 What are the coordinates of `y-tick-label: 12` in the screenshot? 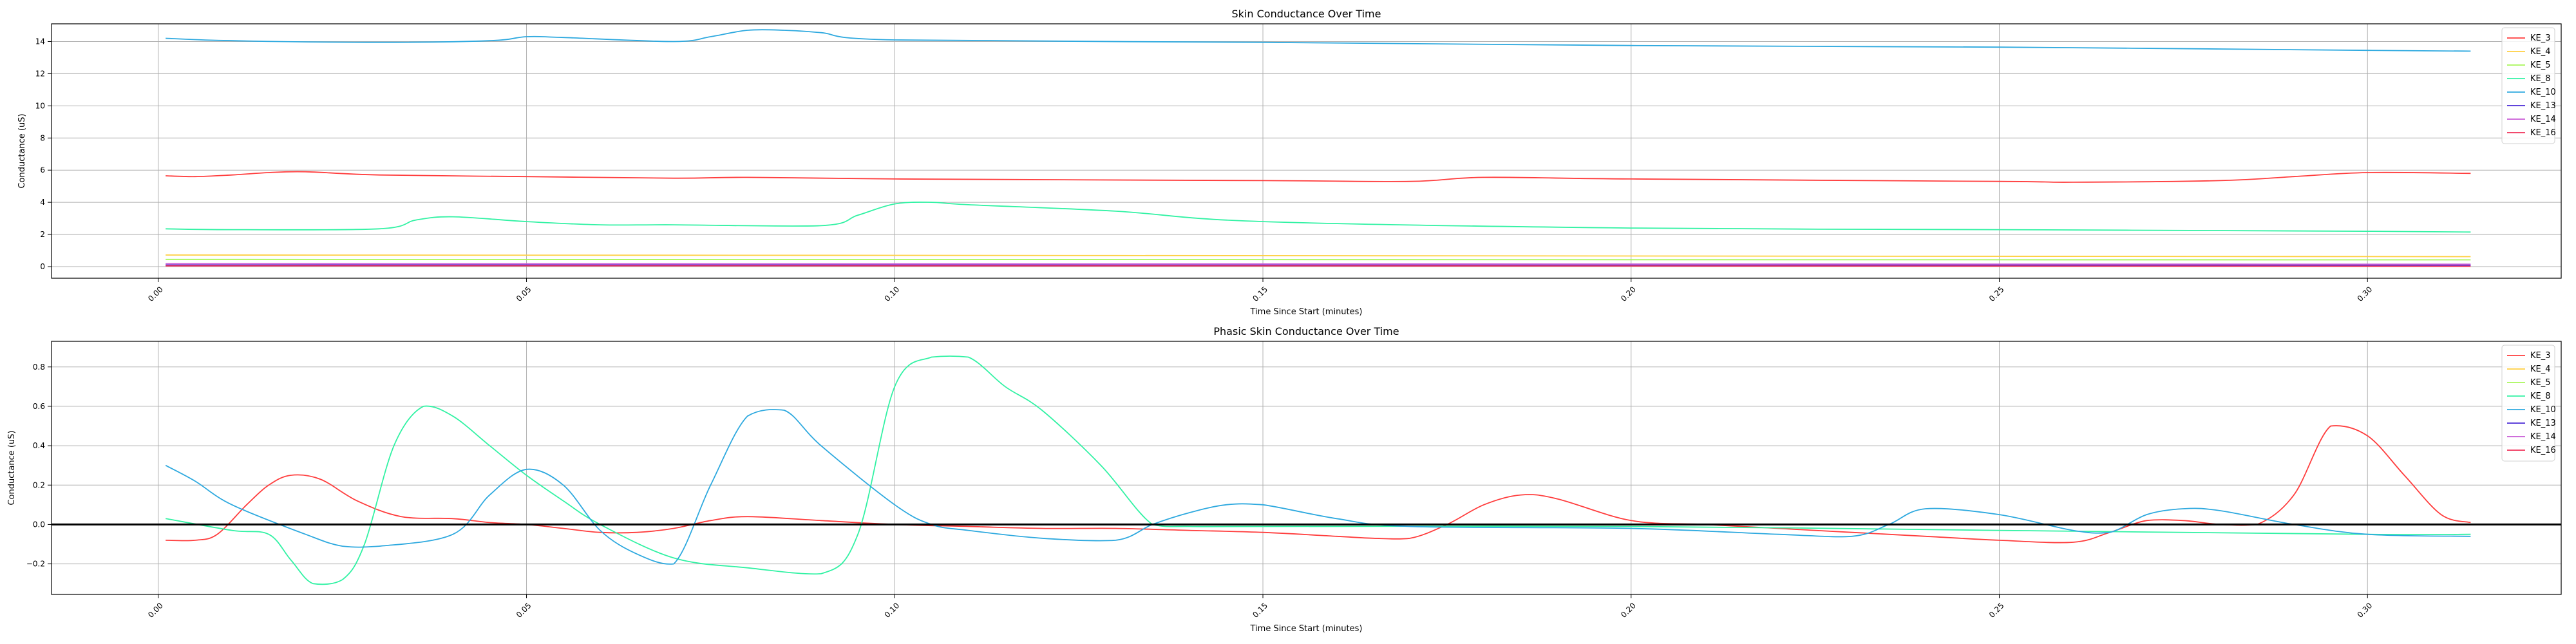 It's located at (40, 73).